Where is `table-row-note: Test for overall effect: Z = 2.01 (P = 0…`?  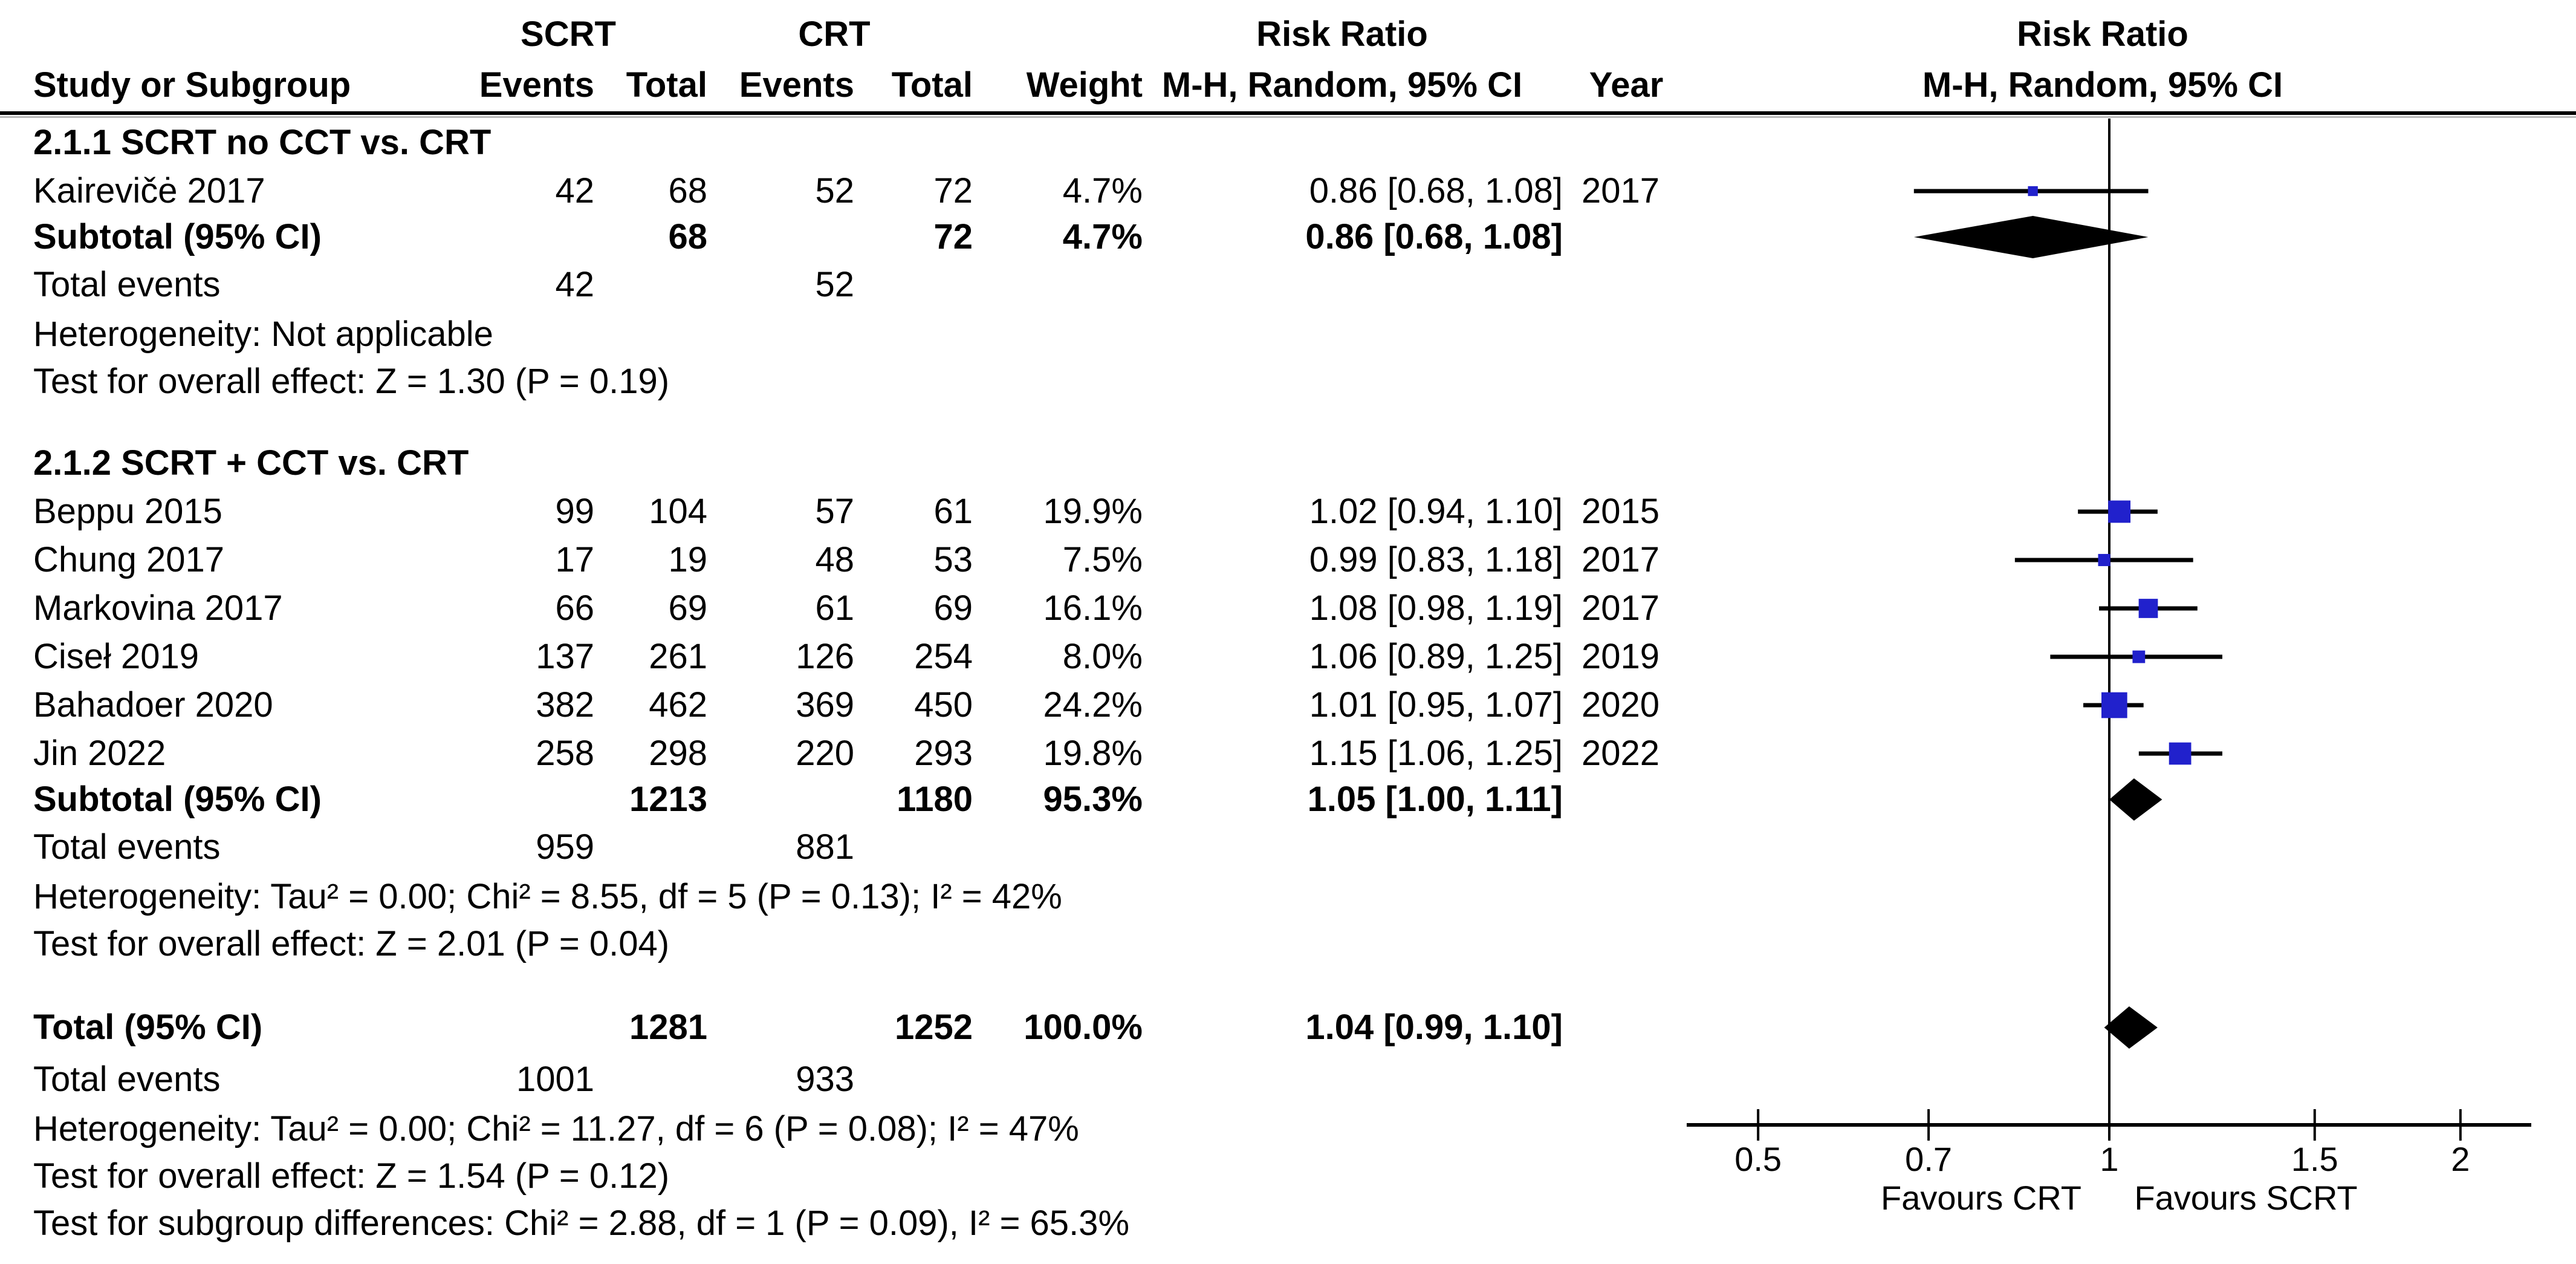 table-row-note: Test for overall effect: Z = 2.01 (P = 0… is located at coordinates (1288, 944).